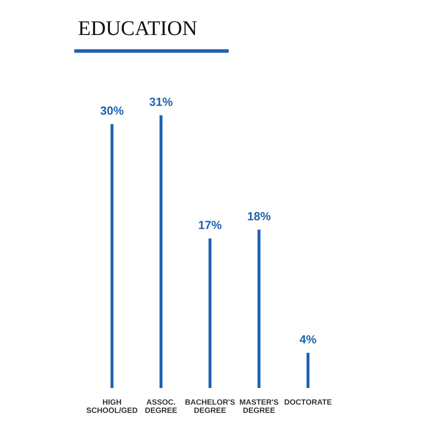 The width and height of the screenshot is (430, 430). Describe the element at coordinates (210, 225) in the screenshot. I see `data-label: 17%` at that location.